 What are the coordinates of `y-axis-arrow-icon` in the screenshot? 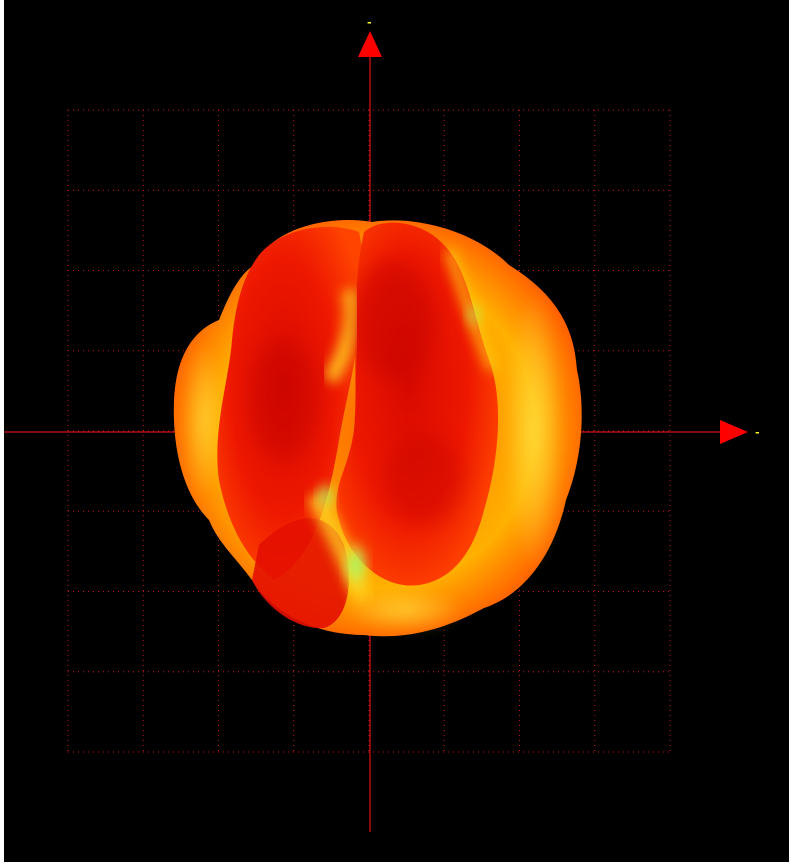 It's located at (370, 44).